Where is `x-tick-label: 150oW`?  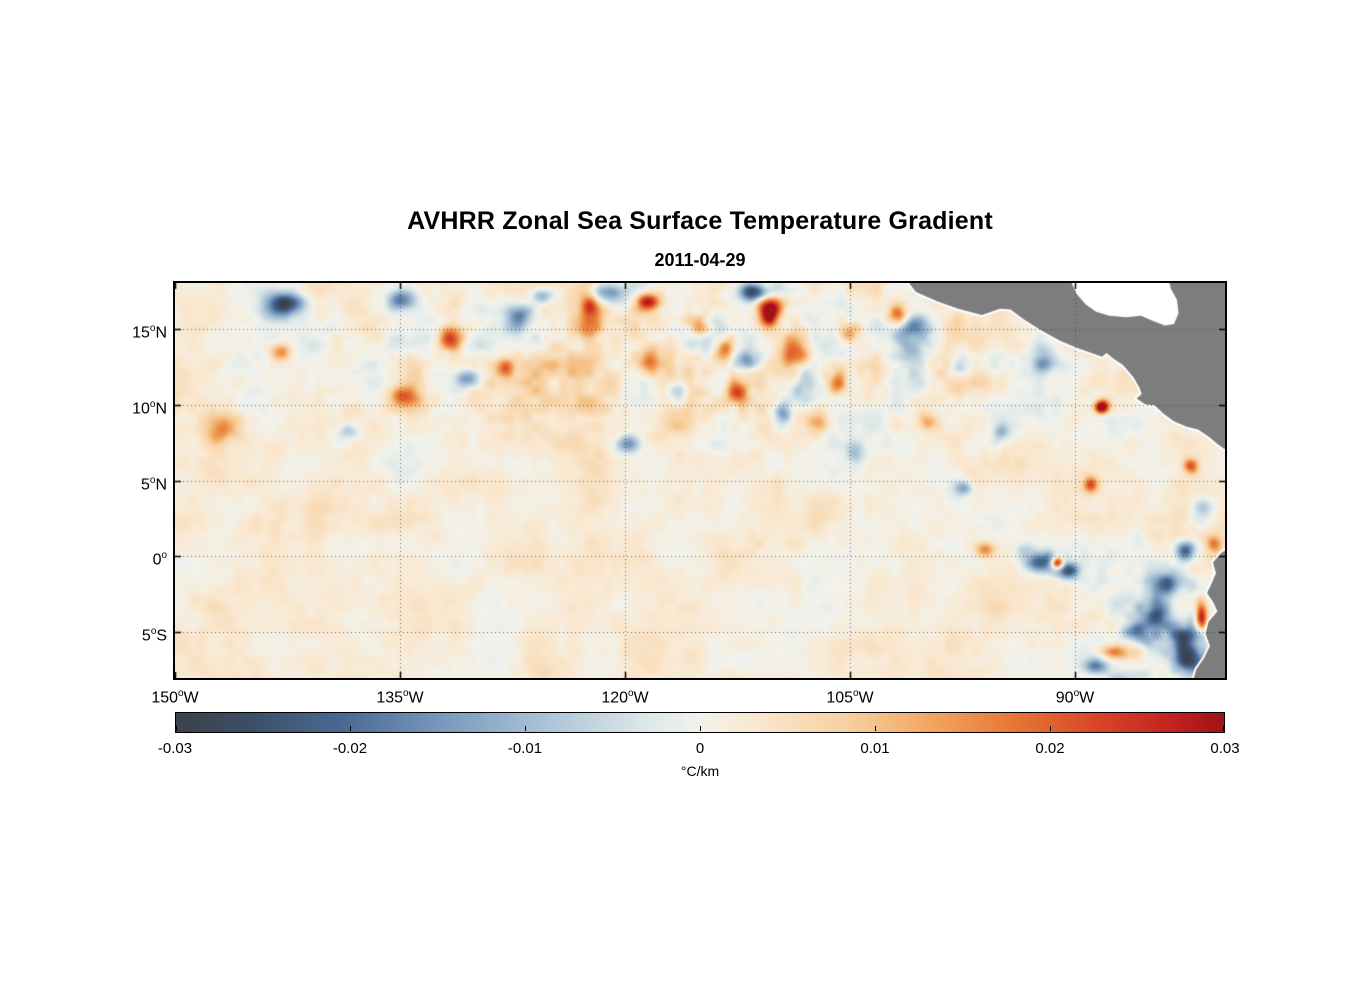 x-tick-label: 150oW is located at coordinates (175, 697).